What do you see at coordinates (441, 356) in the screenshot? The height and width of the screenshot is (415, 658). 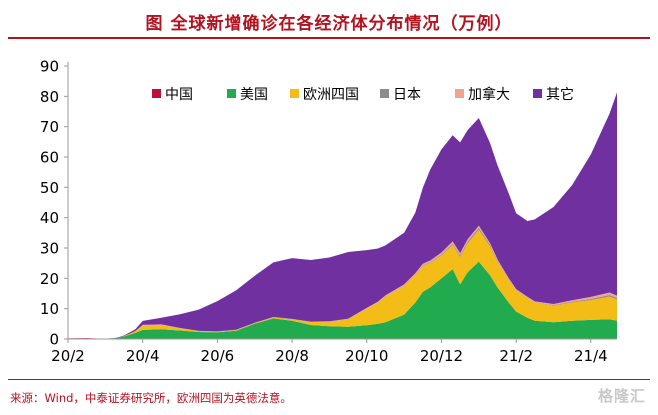 I see `x-tick-label: 20/12` at bounding box center [441, 356].